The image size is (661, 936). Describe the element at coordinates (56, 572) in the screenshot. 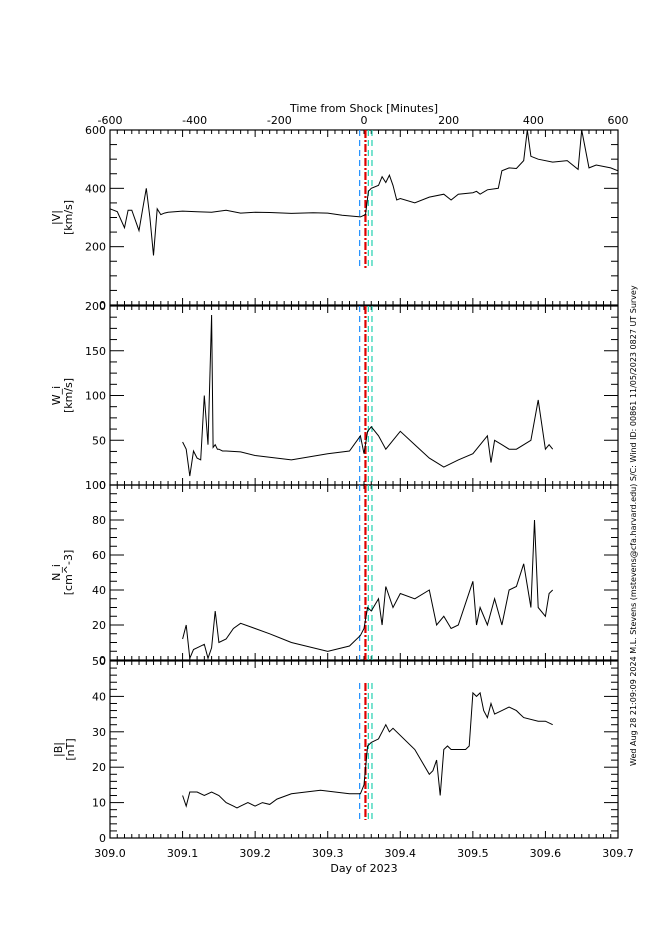

I see `y-axis-label: N_i` at that location.